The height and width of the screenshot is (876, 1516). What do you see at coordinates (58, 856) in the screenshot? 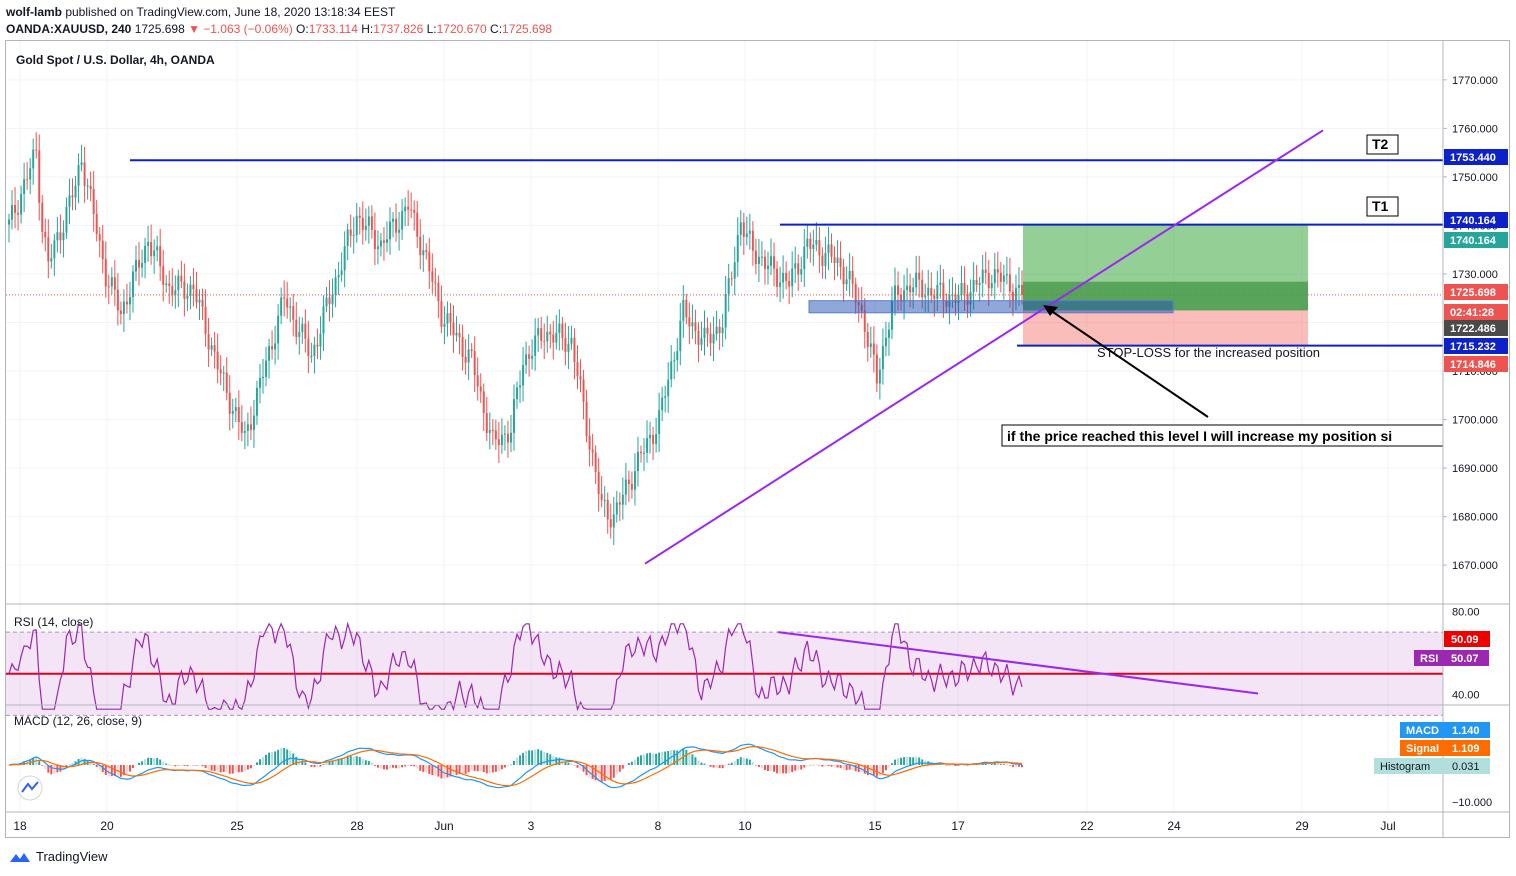
I see `tradingview-footer: TradingView` at bounding box center [58, 856].